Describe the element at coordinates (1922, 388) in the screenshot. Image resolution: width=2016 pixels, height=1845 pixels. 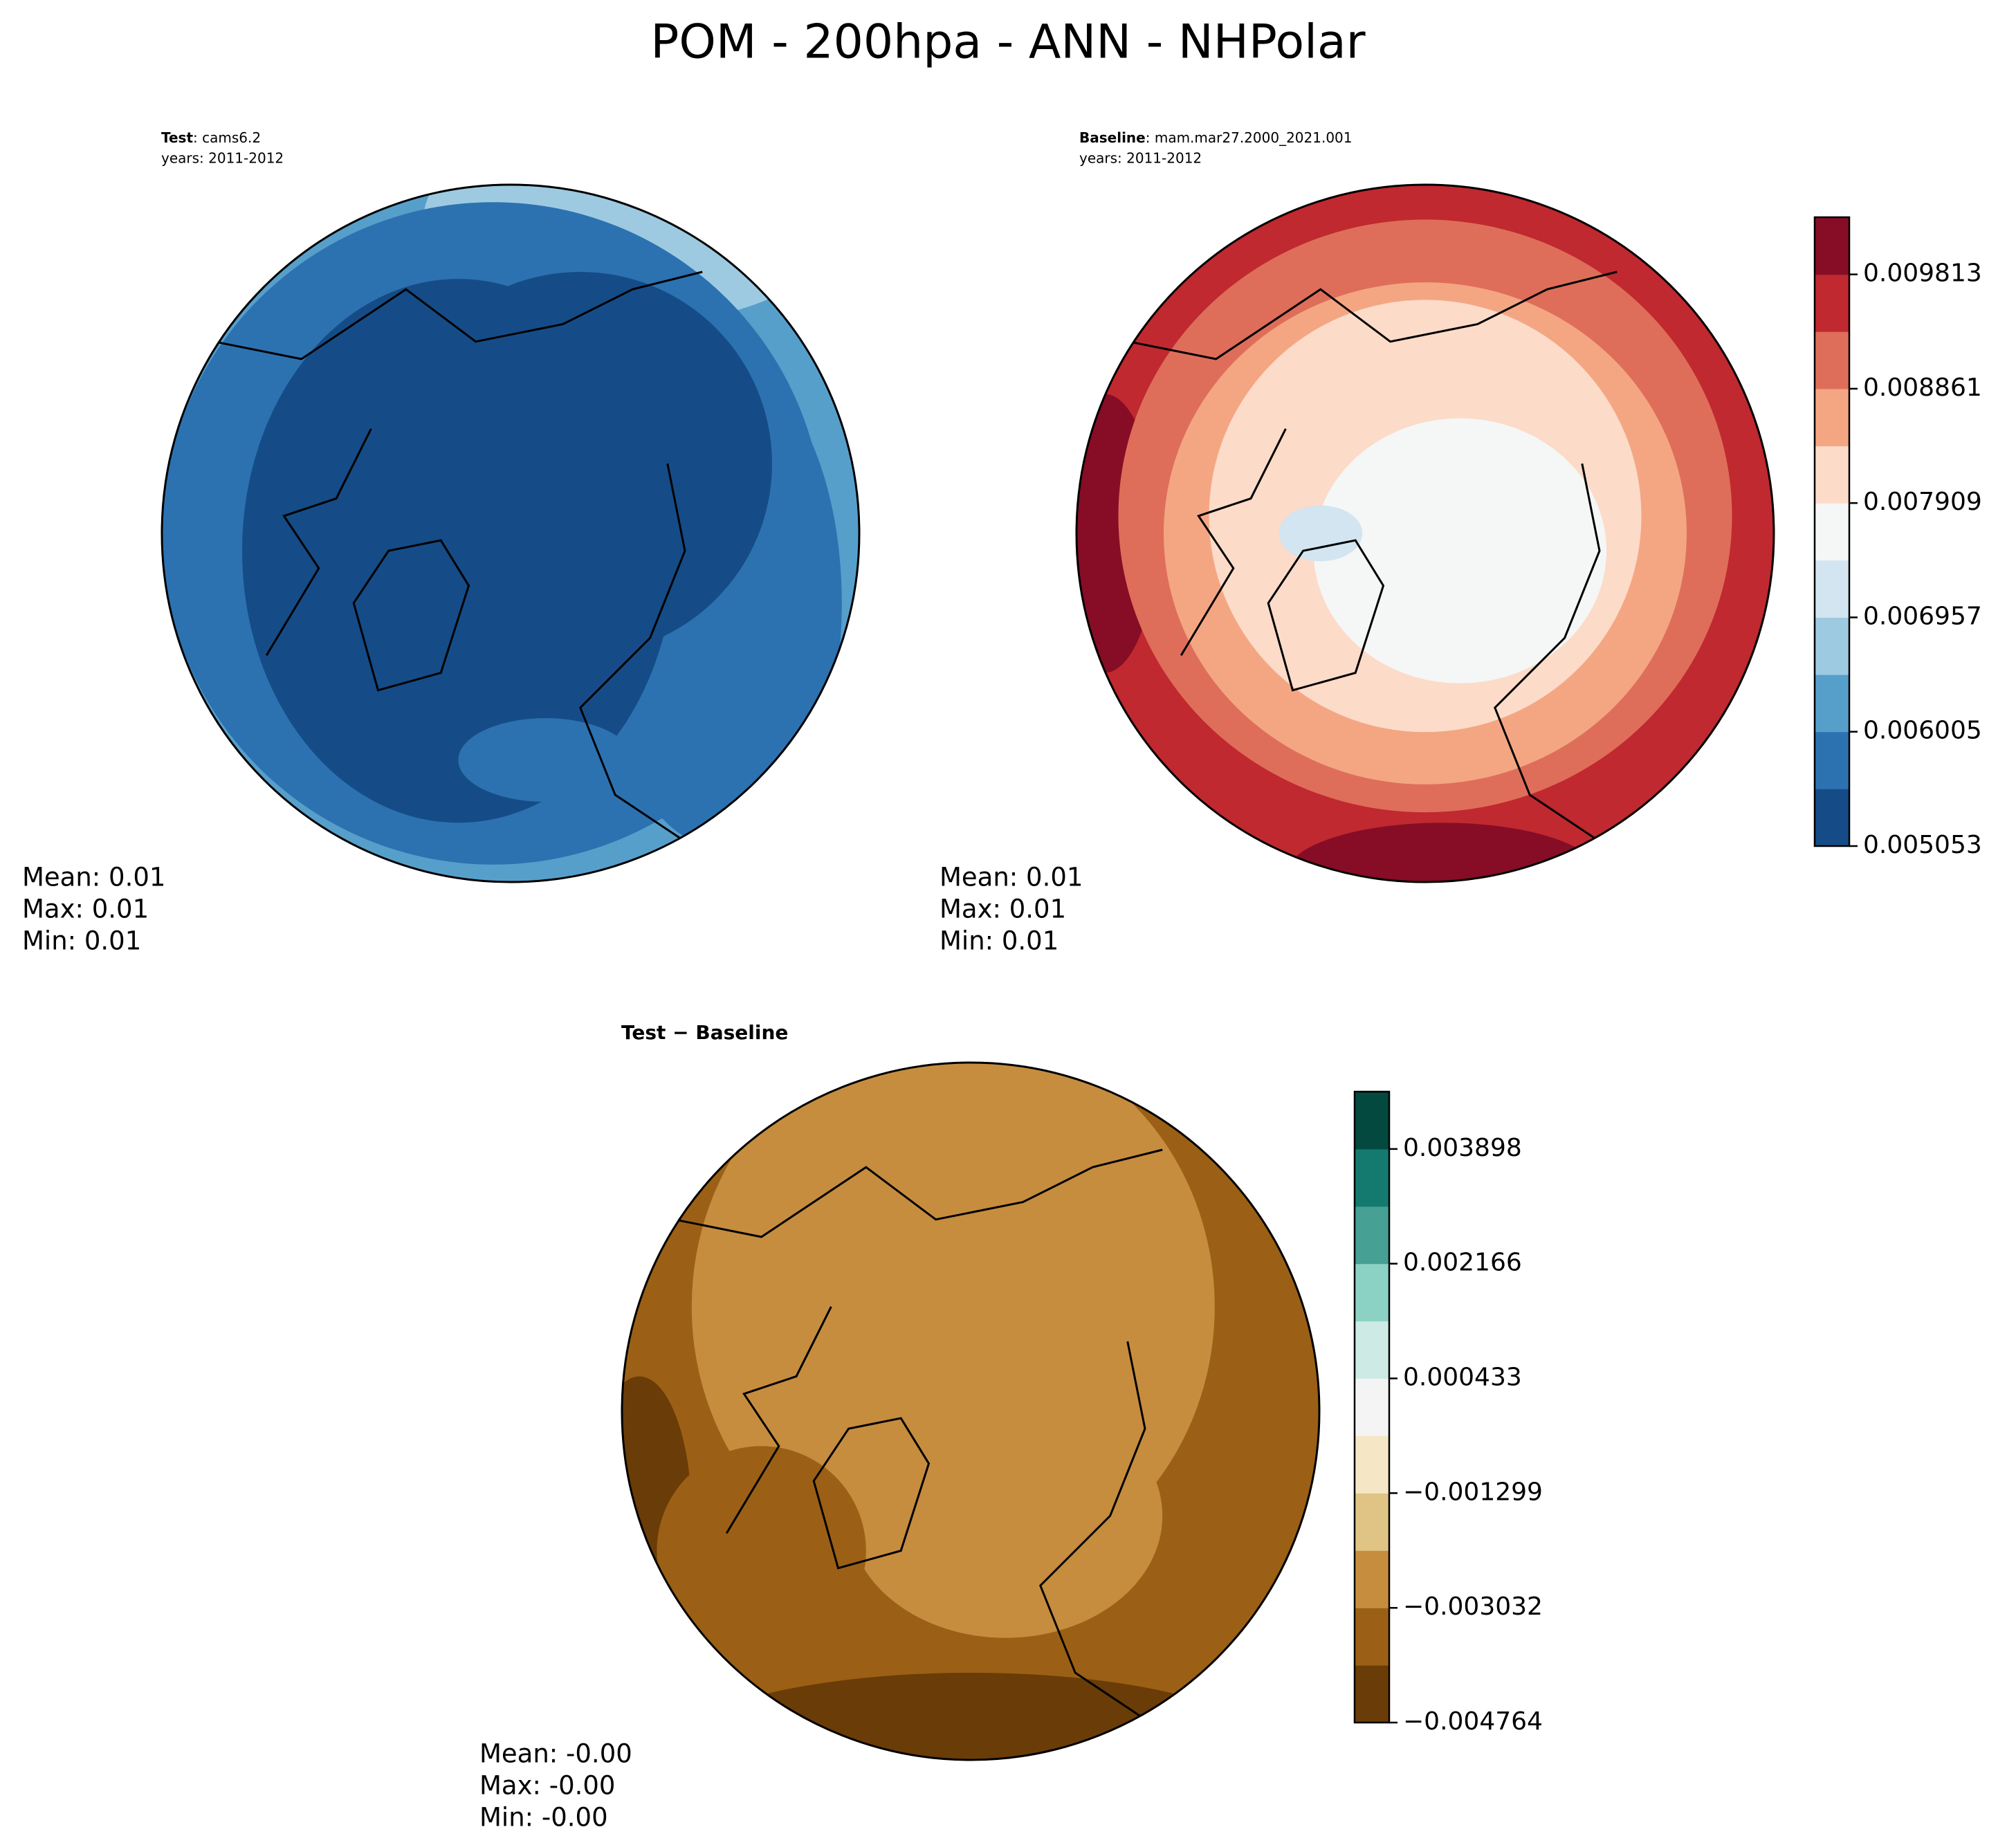
I see `colorbar-tick-label: 0.008861` at that location.